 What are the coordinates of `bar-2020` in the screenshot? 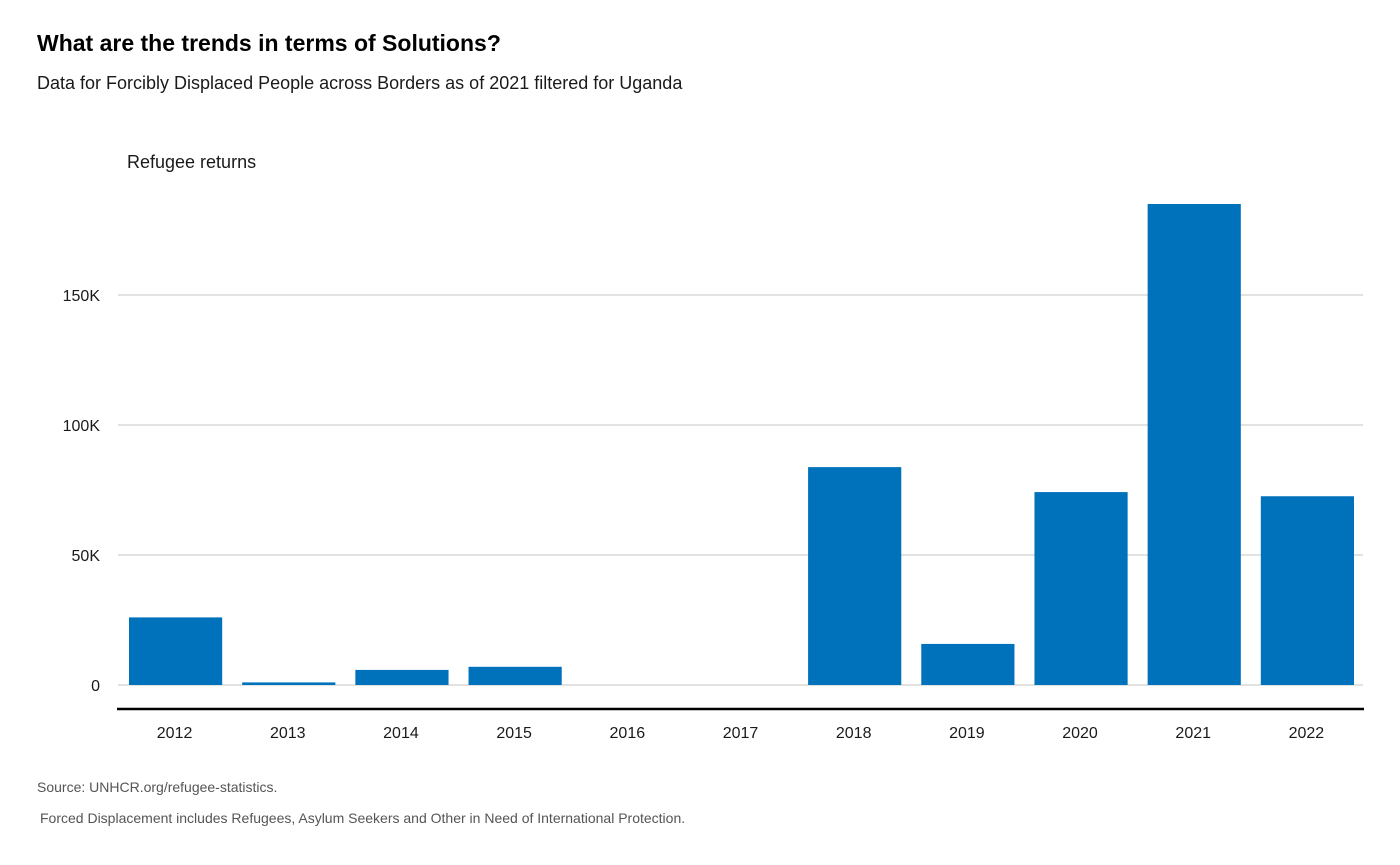 It's located at (1081, 588).